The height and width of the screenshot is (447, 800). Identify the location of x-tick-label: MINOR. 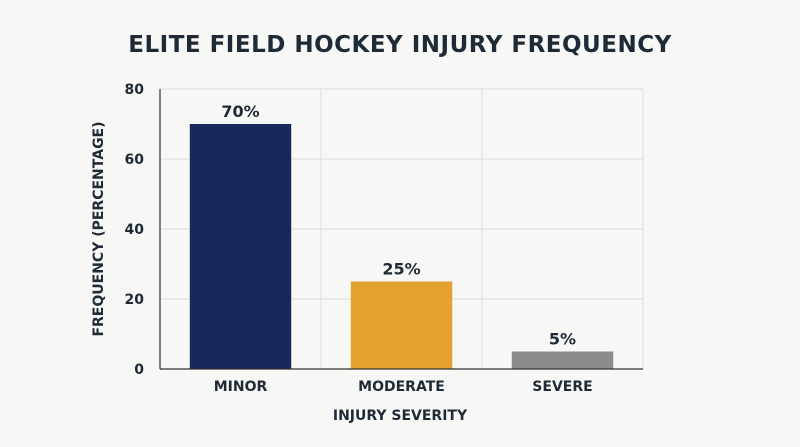
(241, 387).